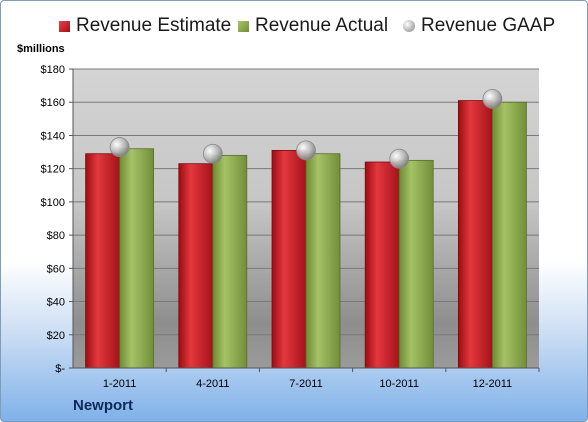 The height and width of the screenshot is (422, 588). What do you see at coordinates (493, 384) in the screenshot?
I see `x-tick-label: 12-2011` at bounding box center [493, 384].